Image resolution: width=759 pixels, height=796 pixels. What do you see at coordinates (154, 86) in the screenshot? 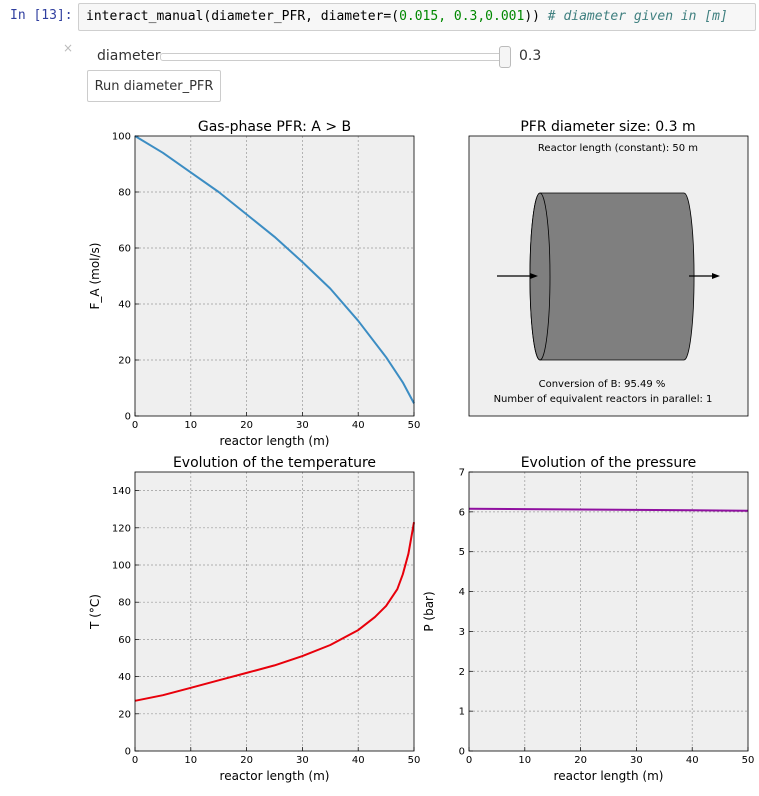
I see `run-button: Run diameter_PFR` at bounding box center [154, 86].